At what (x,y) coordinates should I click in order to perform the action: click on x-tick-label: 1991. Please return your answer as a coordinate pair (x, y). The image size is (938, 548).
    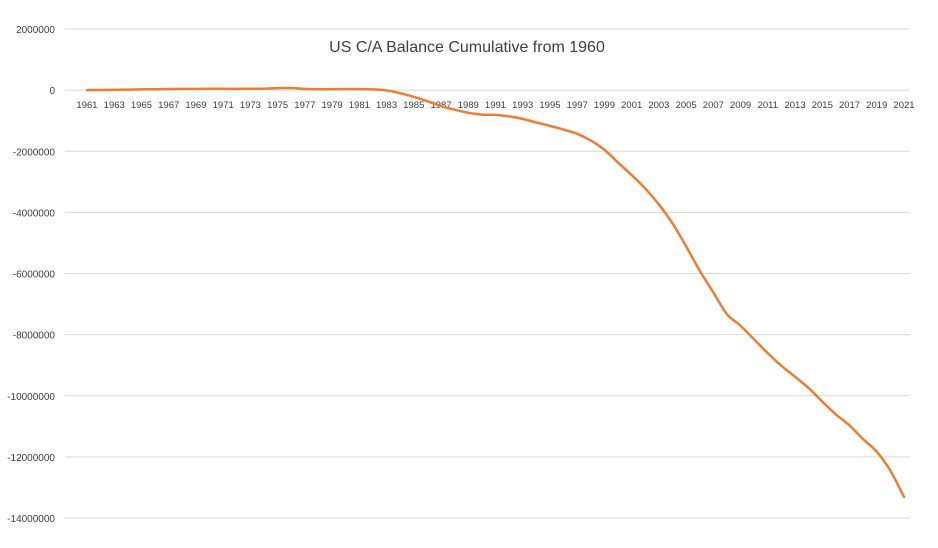
    Looking at the image, I should click on (495, 105).